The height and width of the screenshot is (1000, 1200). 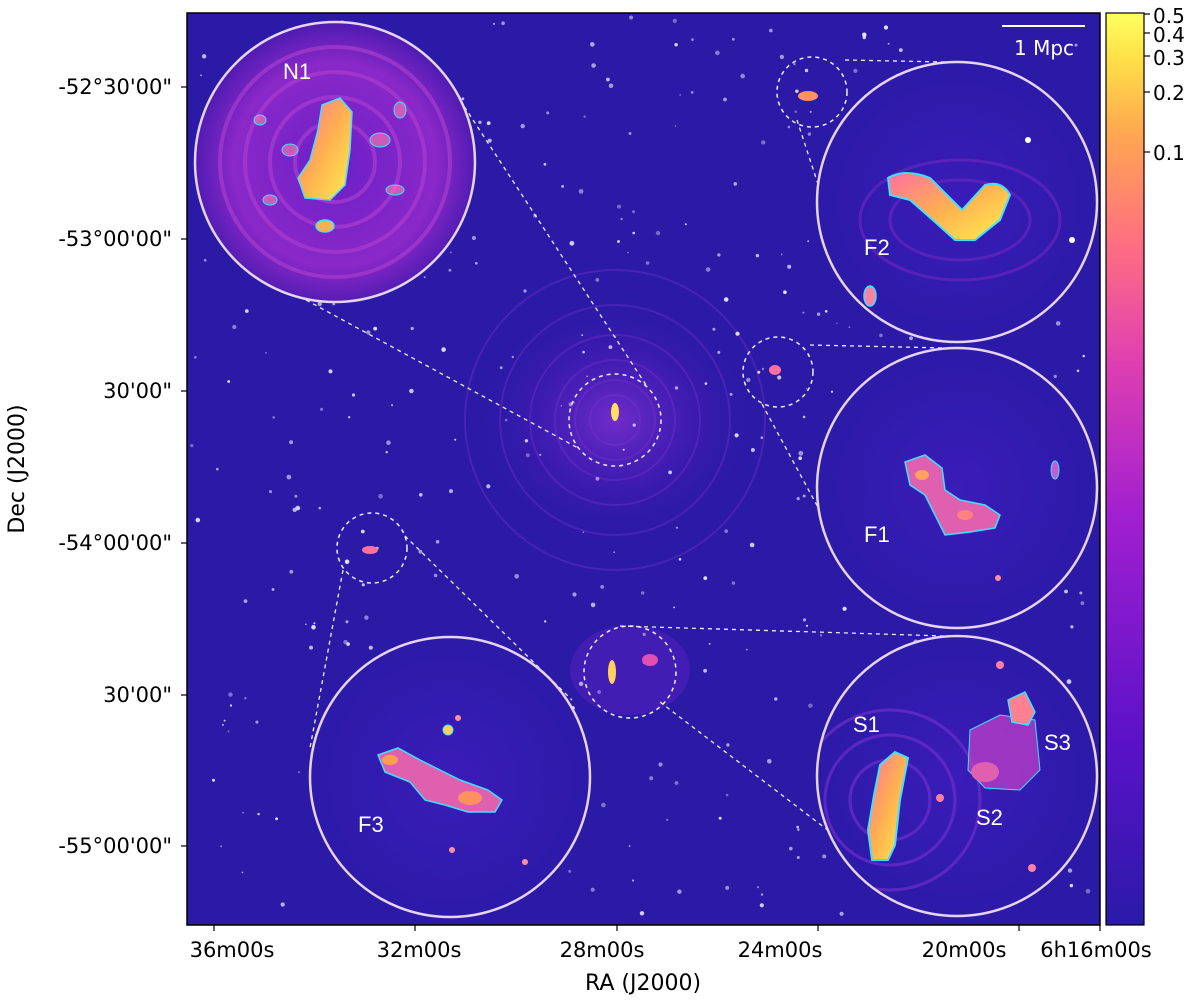 What do you see at coordinates (232, 950) in the screenshot?
I see `x-tick-0: 36m00s` at bounding box center [232, 950].